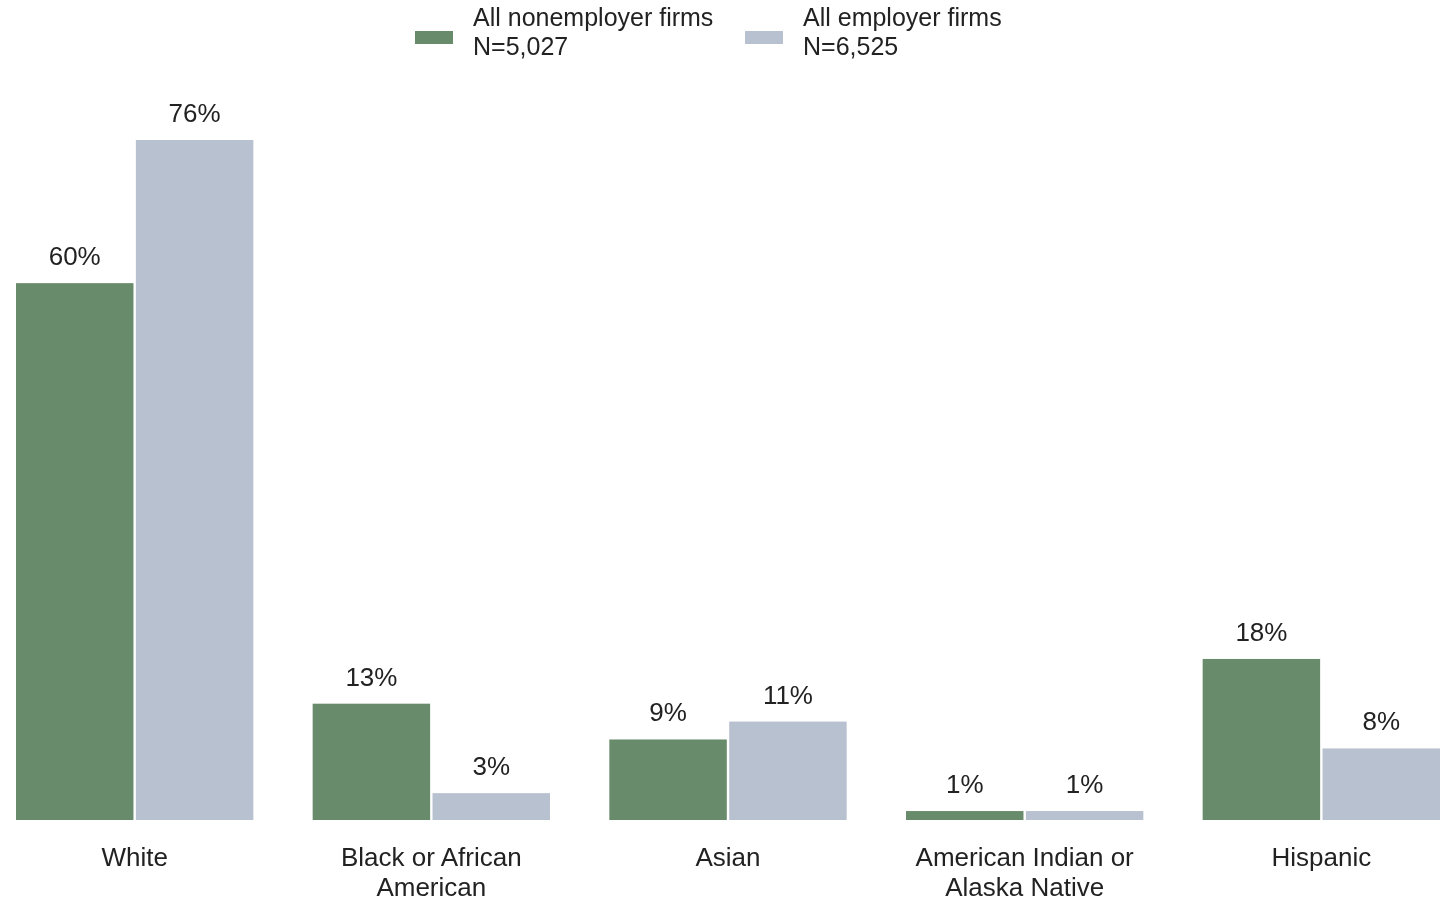 This screenshot has height=924, width=1440. Describe the element at coordinates (1321, 857) in the screenshot. I see `x-tick-label: Hispanic` at that location.